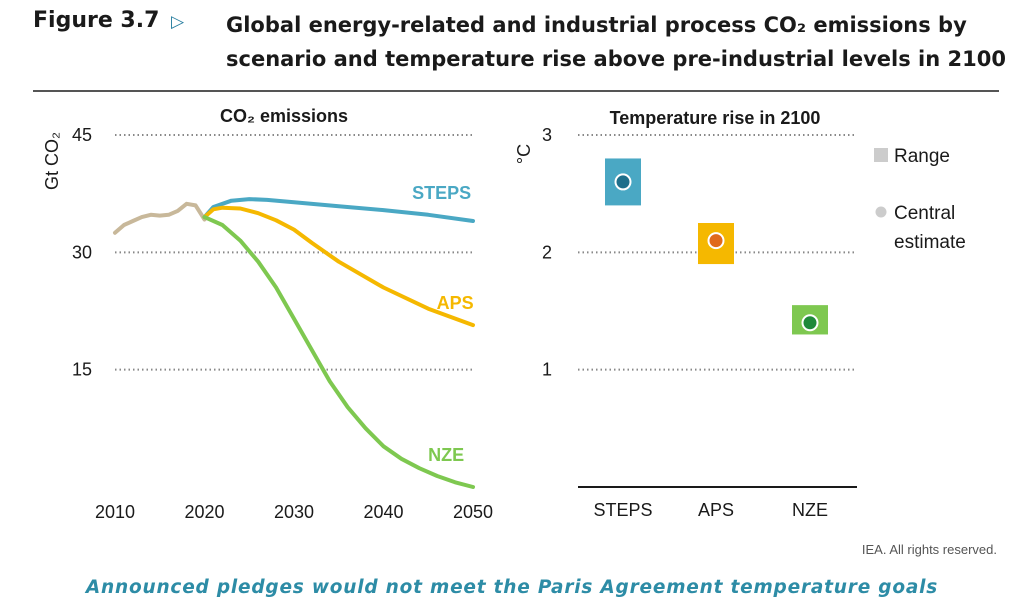 The height and width of the screenshot is (615, 1024). What do you see at coordinates (547, 252) in the screenshot?
I see `y-tick-label-right: 2` at bounding box center [547, 252].